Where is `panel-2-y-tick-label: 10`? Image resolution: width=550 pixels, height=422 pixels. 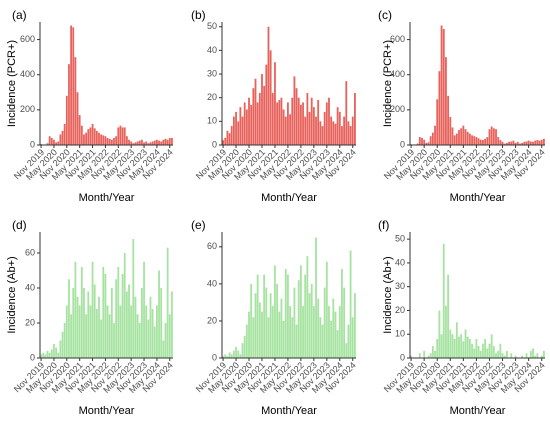
panel-2-y-tick-label: 10 is located at coordinates (212, 121).